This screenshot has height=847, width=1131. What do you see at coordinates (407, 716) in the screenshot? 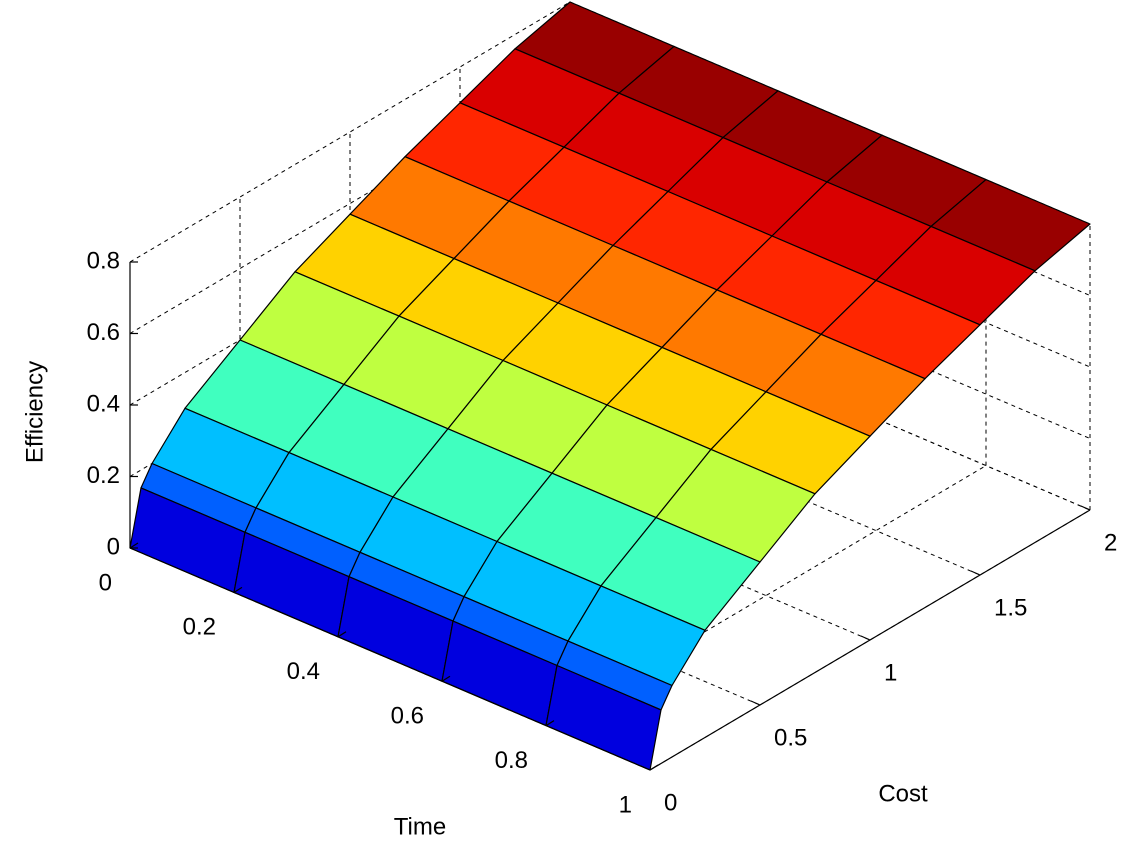
I see `x-tick-label: 0.6` at bounding box center [407, 716].